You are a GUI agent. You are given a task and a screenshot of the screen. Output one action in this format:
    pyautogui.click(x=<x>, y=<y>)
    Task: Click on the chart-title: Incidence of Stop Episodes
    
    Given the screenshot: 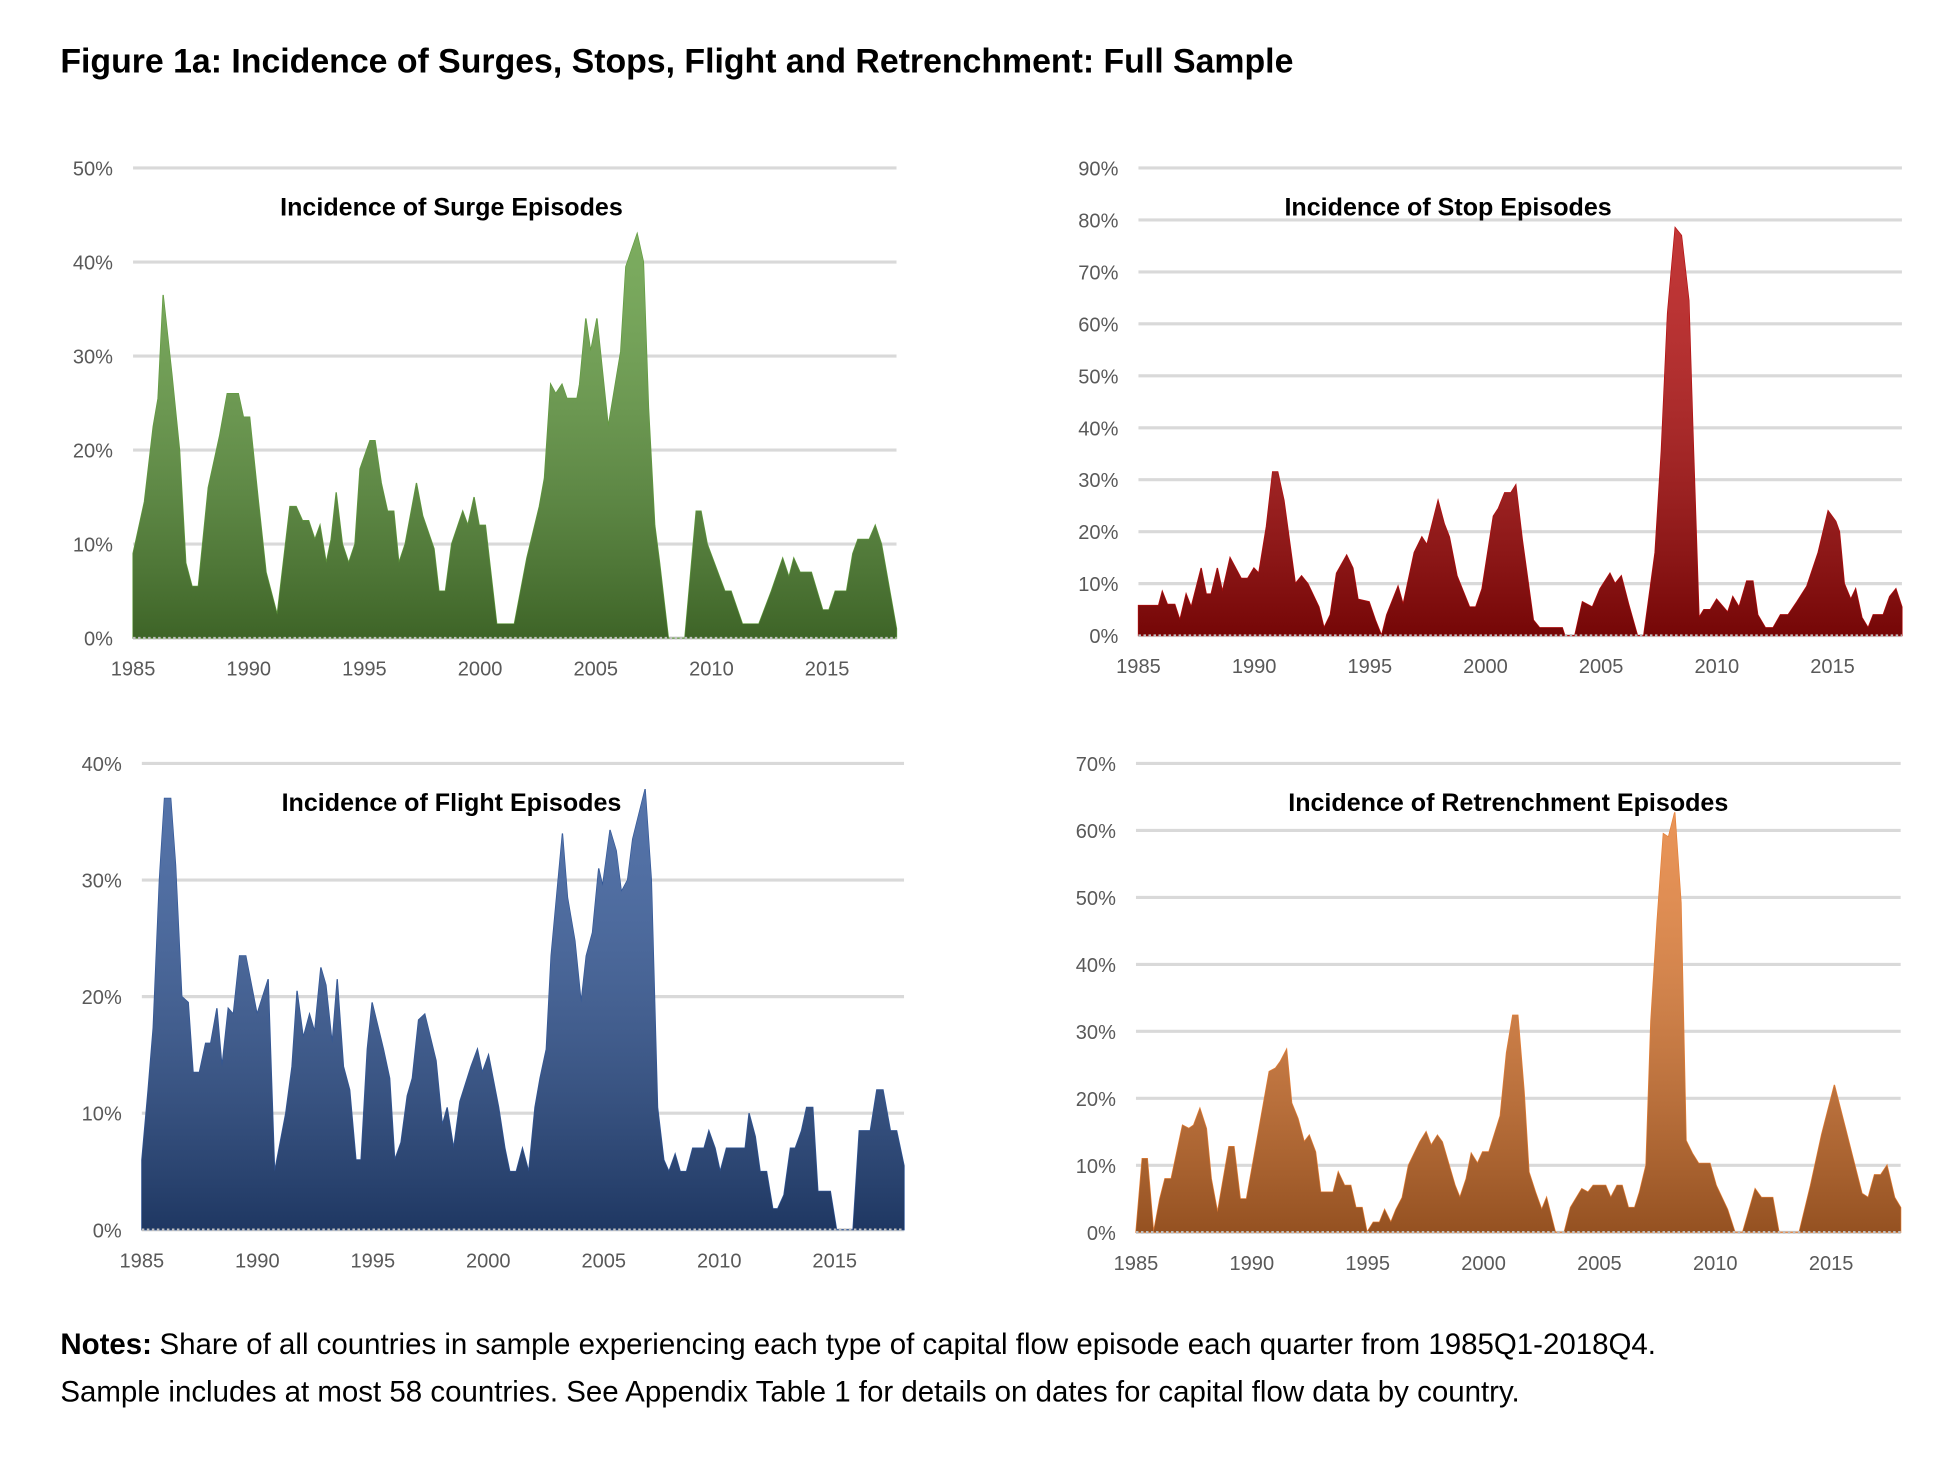 What is the action you would take?
    pyautogui.click(x=1447, y=208)
    